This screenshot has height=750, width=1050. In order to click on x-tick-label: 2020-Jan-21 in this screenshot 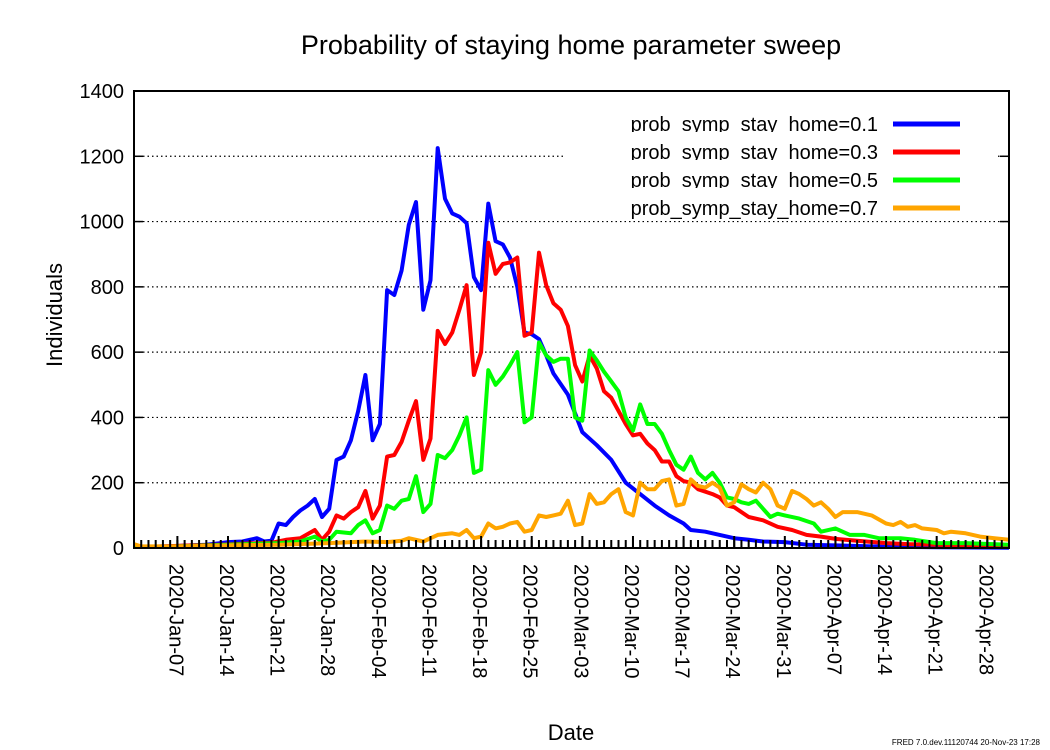, I will do `click(277, 620)`.